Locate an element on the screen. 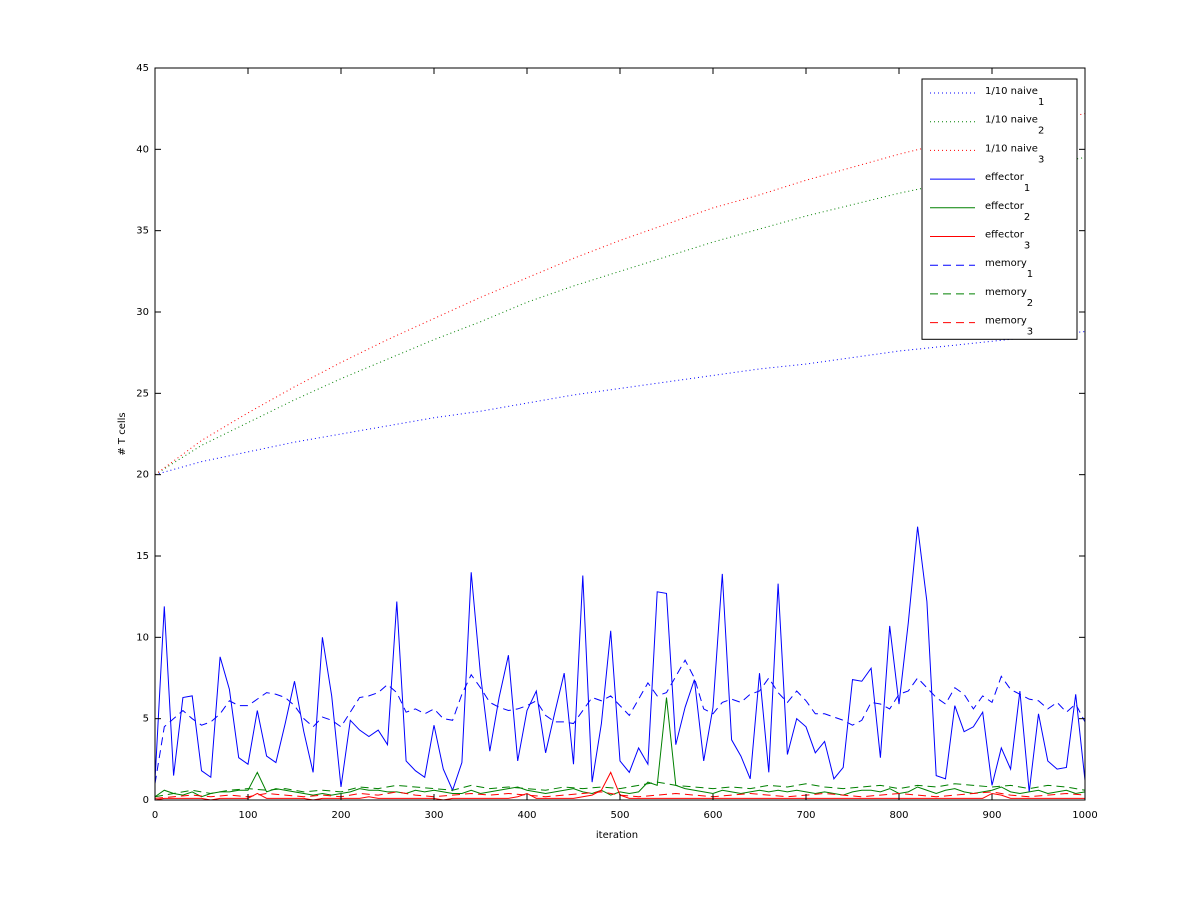 Image resolution: width=1200 pixels, height=900 pixels. legend-label: memory1 is located at coordinates (1009, 269).